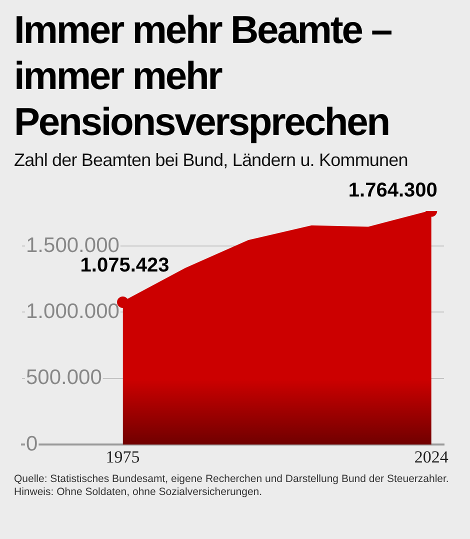 The image size is (470, 539). I want to click on data-label: 1.075.423, so click(125, 265).